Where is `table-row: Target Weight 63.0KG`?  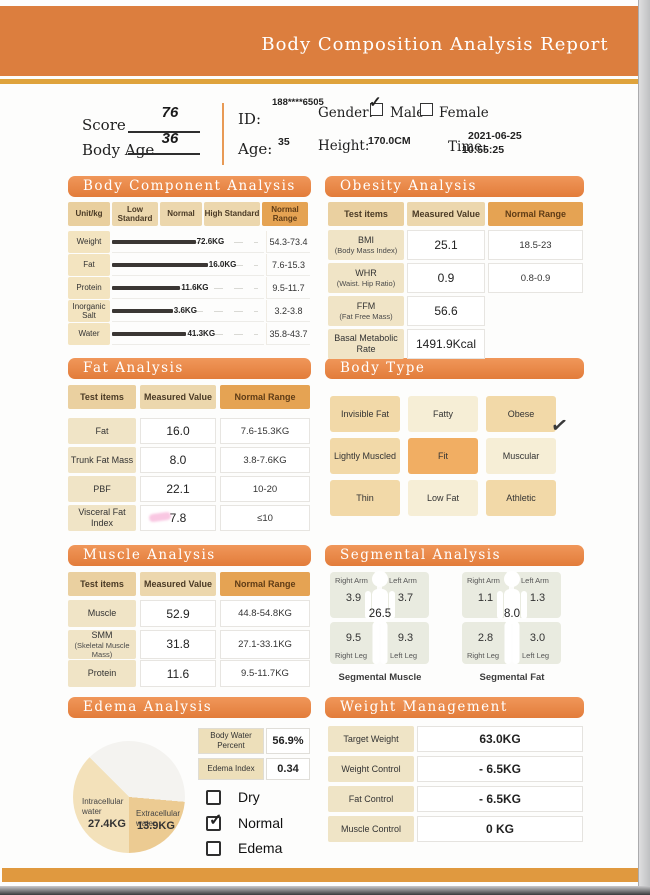
table-row: Target Weight 63.0KG is located at coordinates (455, 739).